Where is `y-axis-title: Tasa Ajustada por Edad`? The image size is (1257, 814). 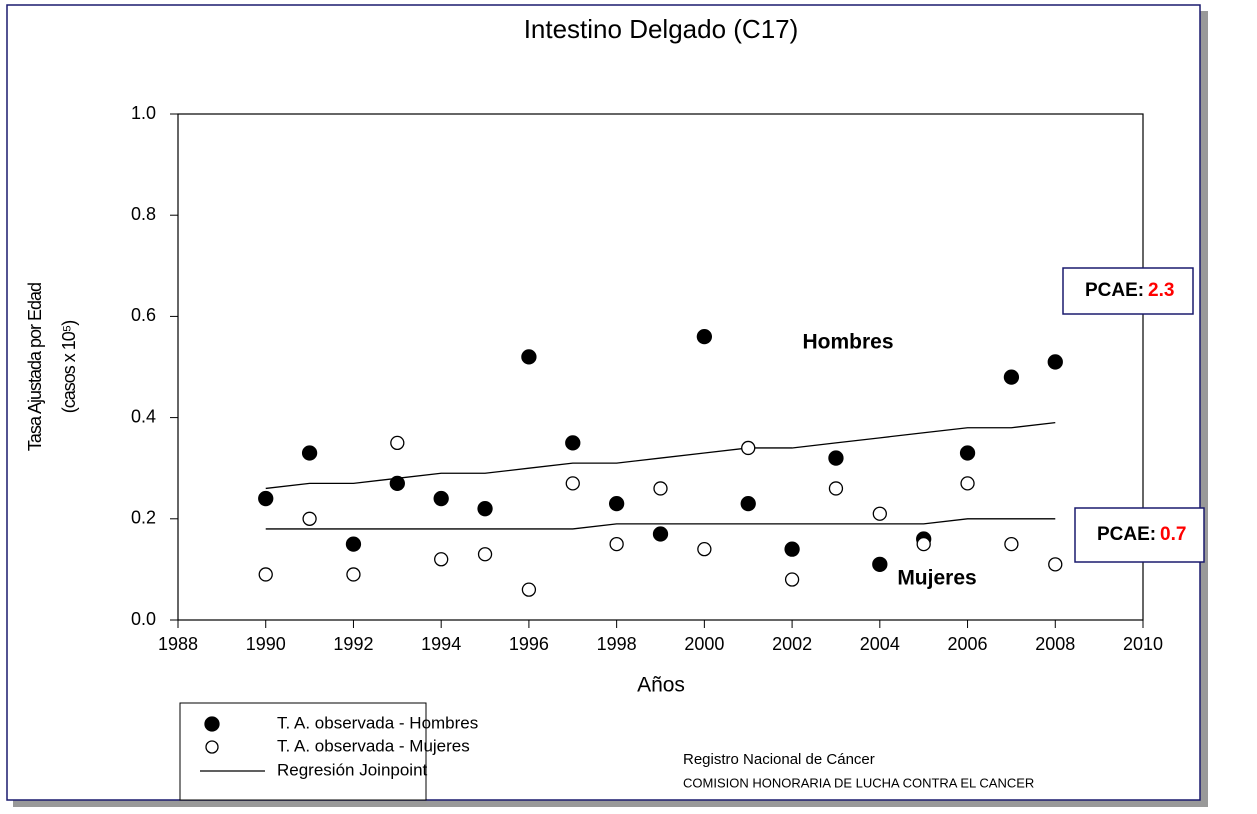 y-axis-title: Tasa Ajustada por Edad is located at coordinates (35, 367).